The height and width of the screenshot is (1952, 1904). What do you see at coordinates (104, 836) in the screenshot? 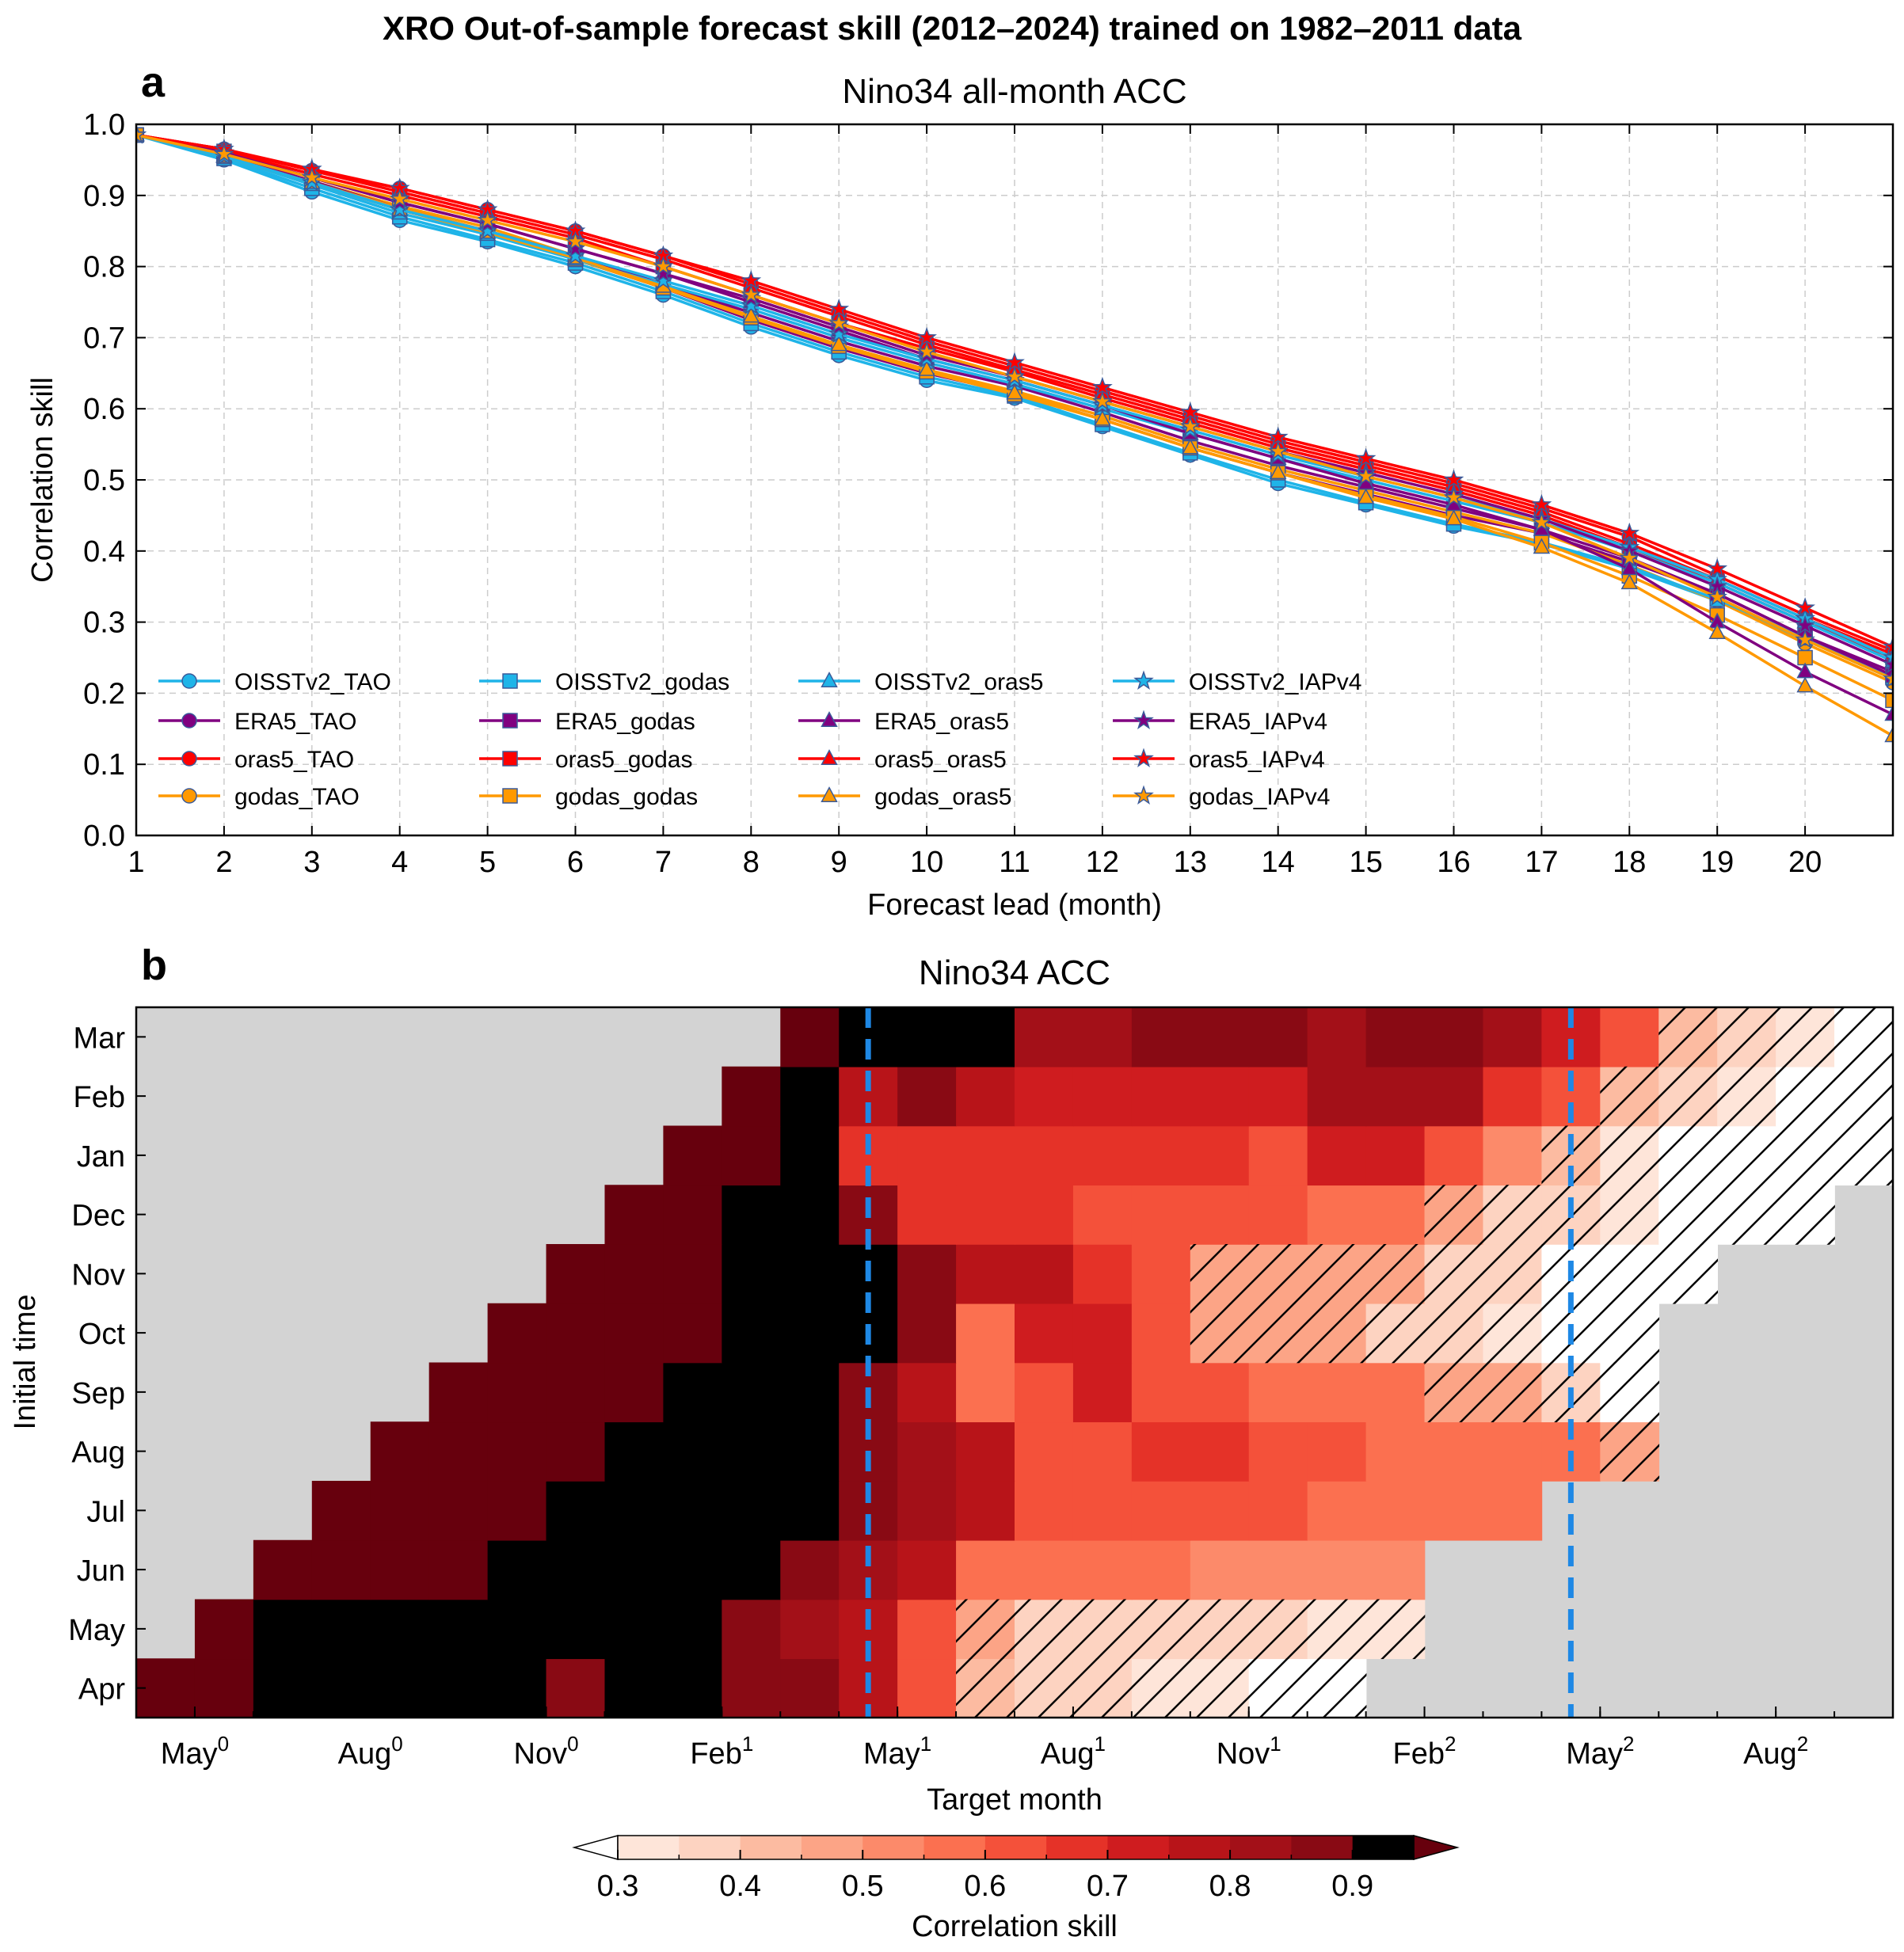
I see `y-tick-label: 0.0` at bounding box center [104, 836].